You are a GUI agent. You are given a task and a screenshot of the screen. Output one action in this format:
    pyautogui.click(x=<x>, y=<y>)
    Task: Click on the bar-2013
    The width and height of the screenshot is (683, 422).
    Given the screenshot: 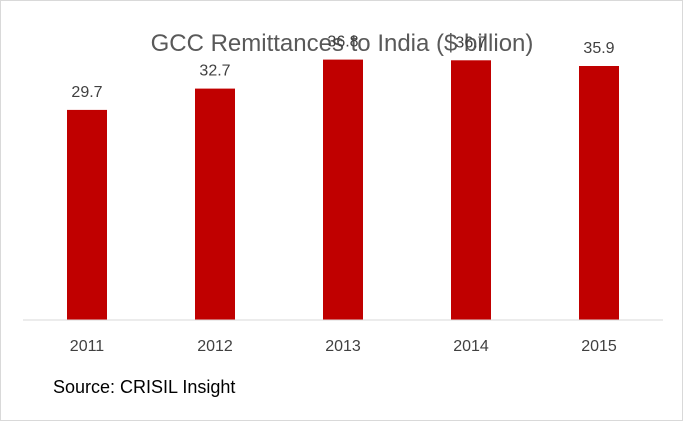 What is the action you would take?
    pyautogui.click(x=343, y=189)
    